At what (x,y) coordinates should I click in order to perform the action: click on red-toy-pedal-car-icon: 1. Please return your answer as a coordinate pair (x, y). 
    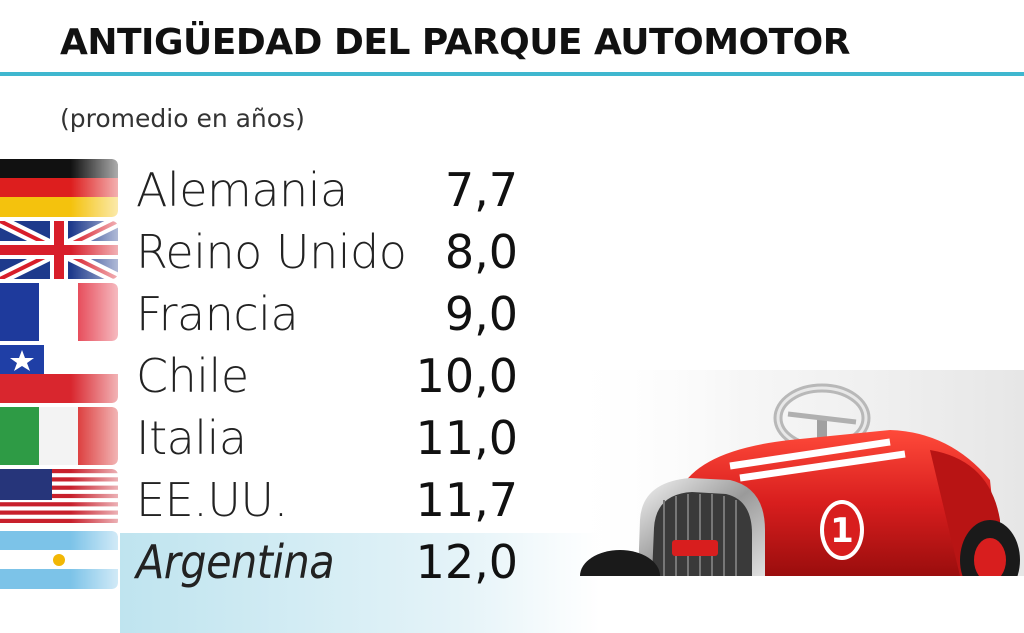
    Looking at the image, I should click on (792, 473).